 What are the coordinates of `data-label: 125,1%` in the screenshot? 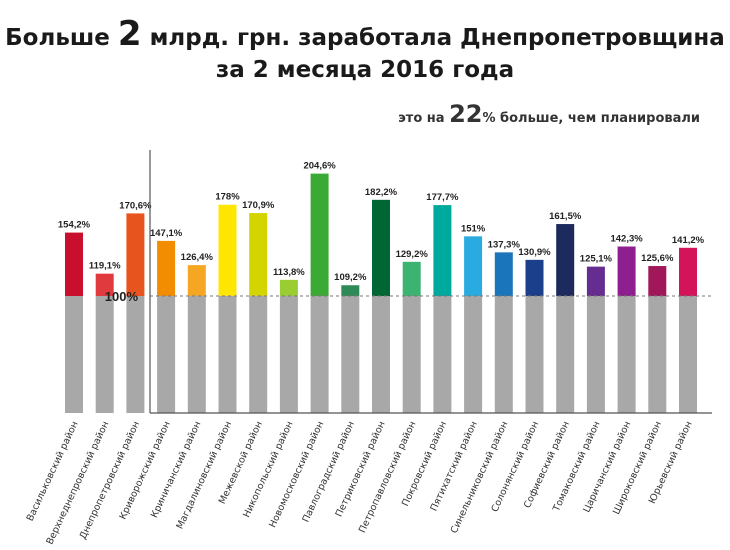 It's located at (596, 259).